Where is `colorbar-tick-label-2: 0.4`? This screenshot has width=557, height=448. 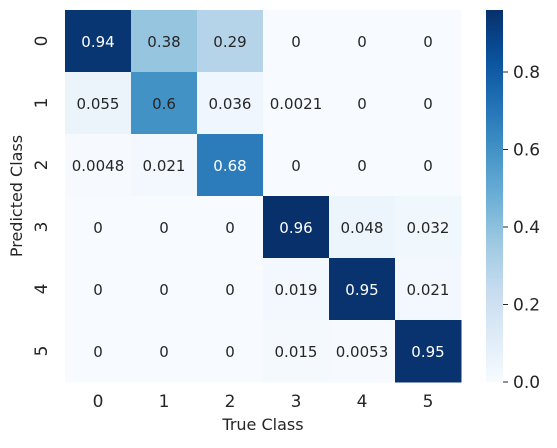
colorbar-tick-label-2: 0.4 is located at coordinates (526, 228).